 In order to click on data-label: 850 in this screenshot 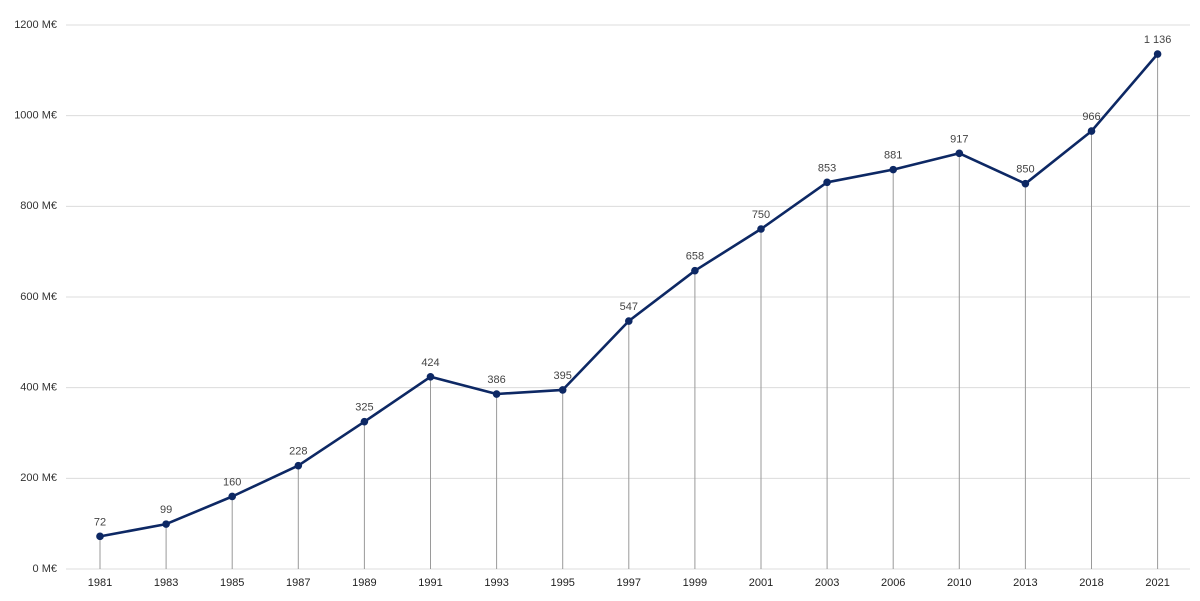, I will do `click(1025, 170)`.